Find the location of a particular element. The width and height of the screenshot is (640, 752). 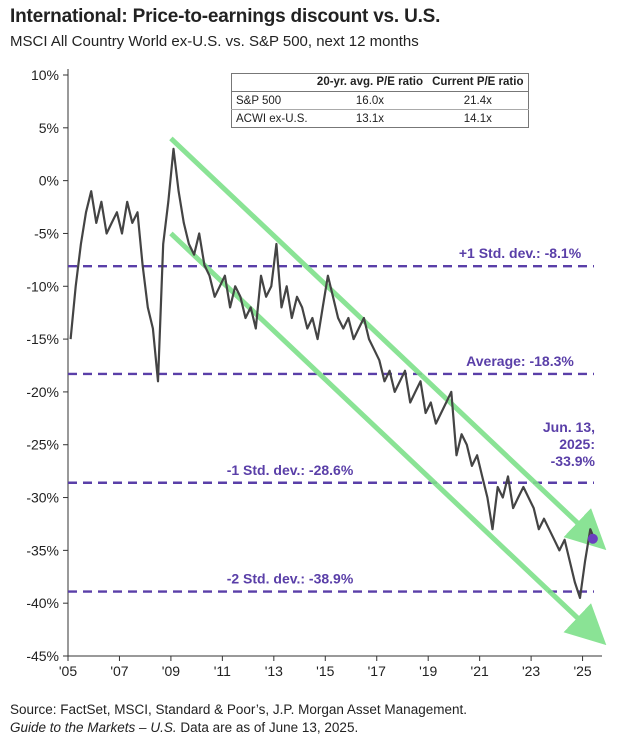

table-header-current: Current P/E ratio is located at coordinates (478, 82).